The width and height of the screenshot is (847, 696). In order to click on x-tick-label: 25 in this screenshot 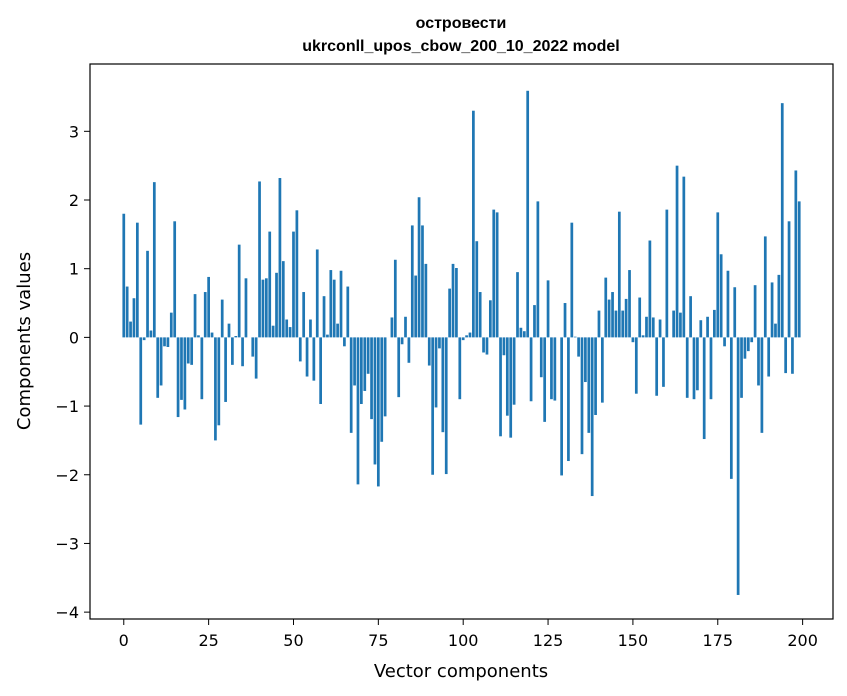, I will do `click(208, 640)`.